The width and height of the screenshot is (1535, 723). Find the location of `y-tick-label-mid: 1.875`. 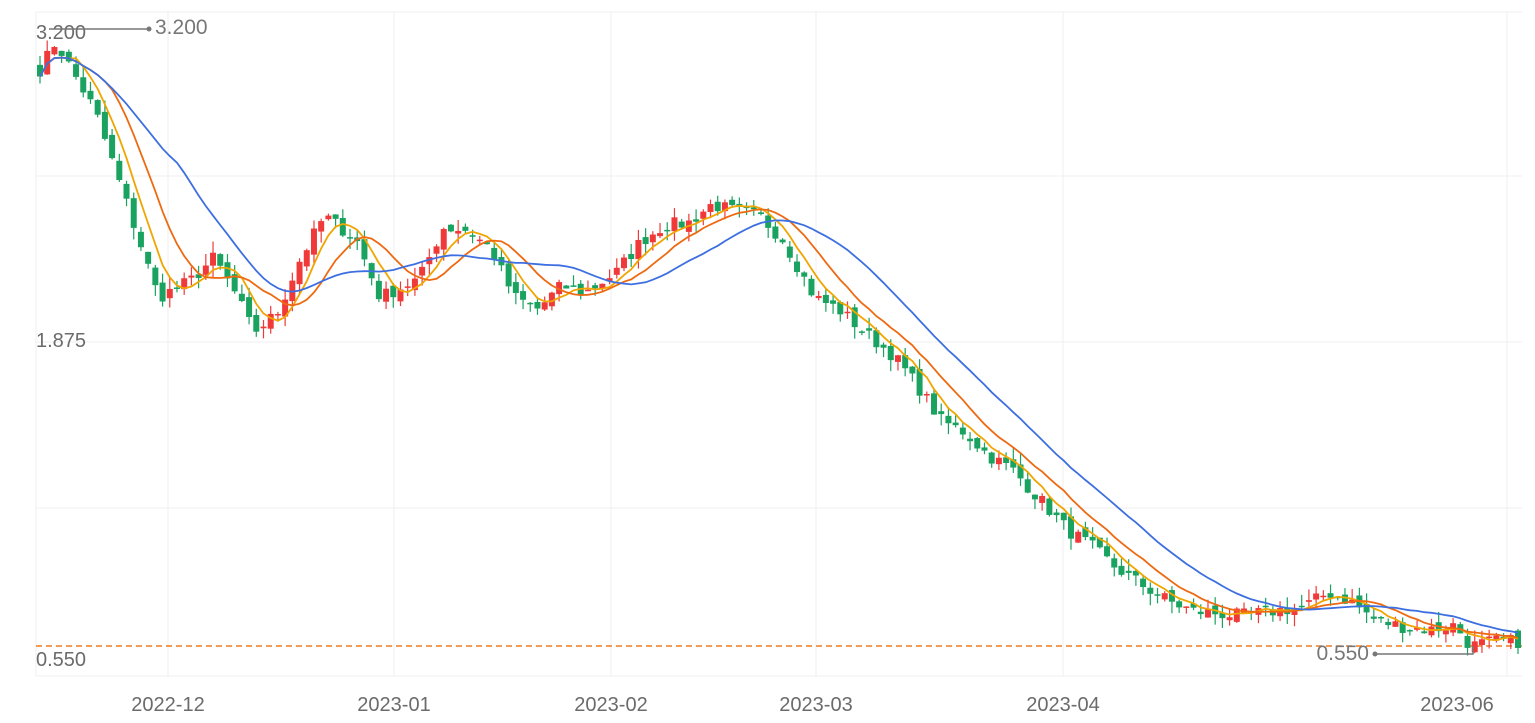

y-tick-label-mid: 1.875 is located at coordinates (61, 341).